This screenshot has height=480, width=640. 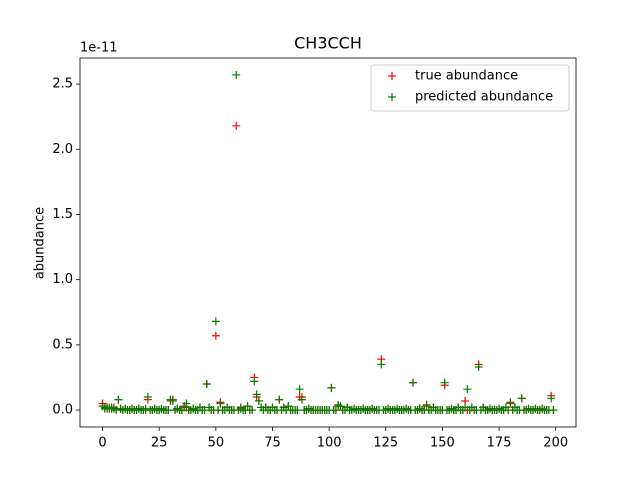 What do you see at coordinates (62, 214) in the screenshot?
I see `y-tick-label: 1.5` at bounding box center [62, 214].